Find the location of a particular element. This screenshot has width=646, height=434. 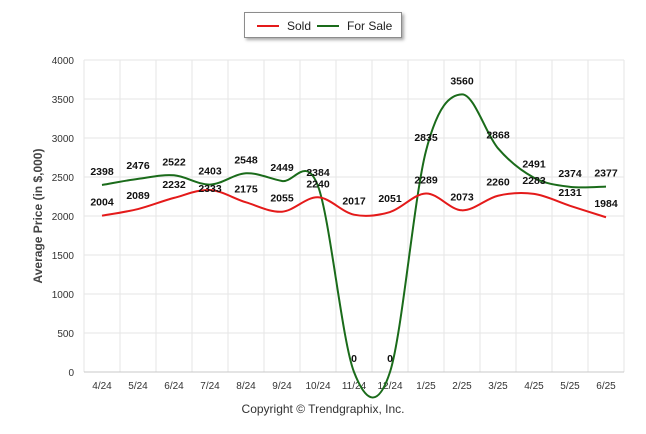

data-label-sold: 2175 is located at coordinates (246, 189).